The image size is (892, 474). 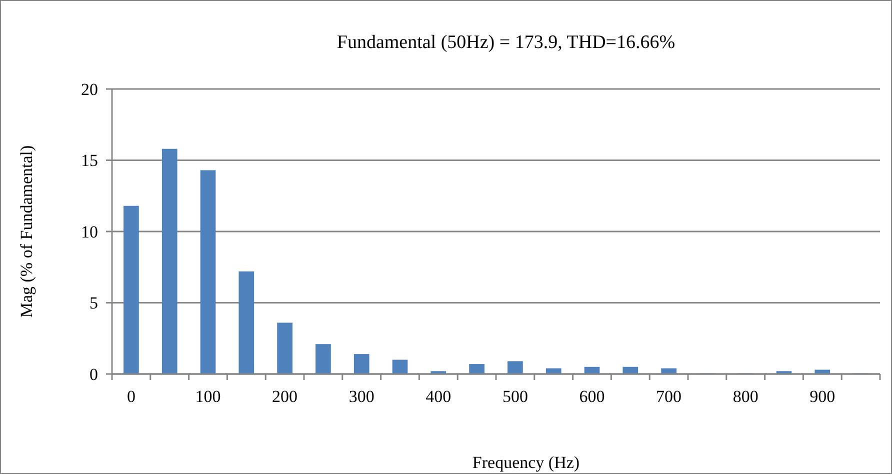 I want to click on y-tick-label: 5, so click(x=94, y=303).